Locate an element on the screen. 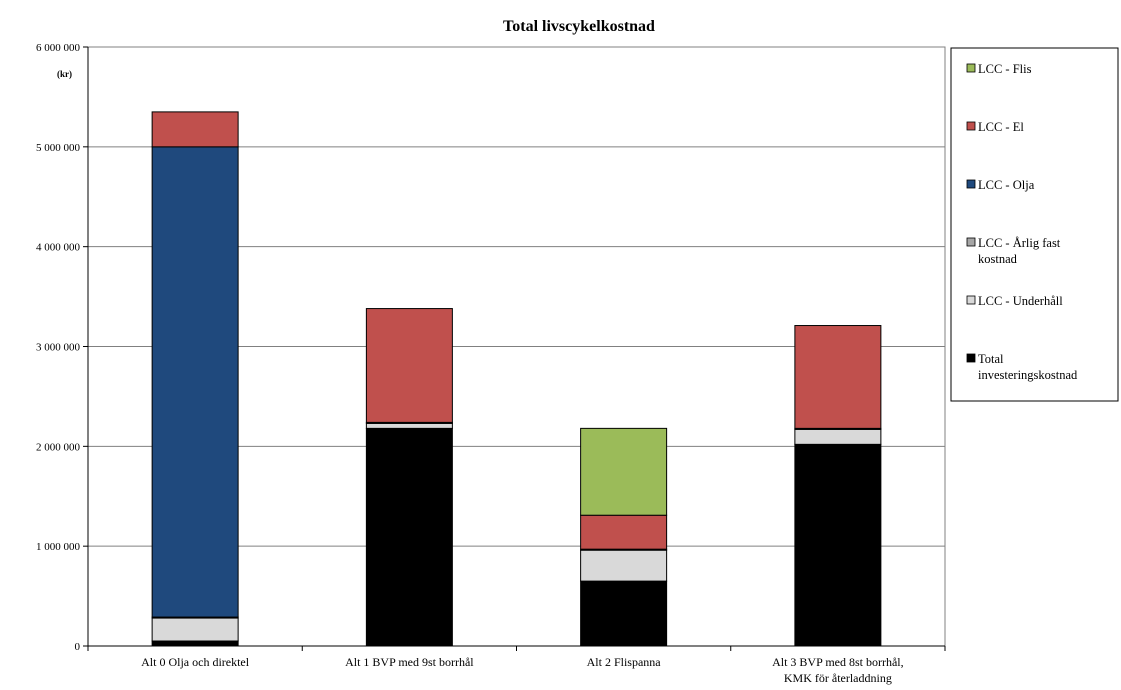 The width and height of the screenshot is (1121, 690). legend-entry: LCC - Underhåll is located at coordinates (1020, 301).